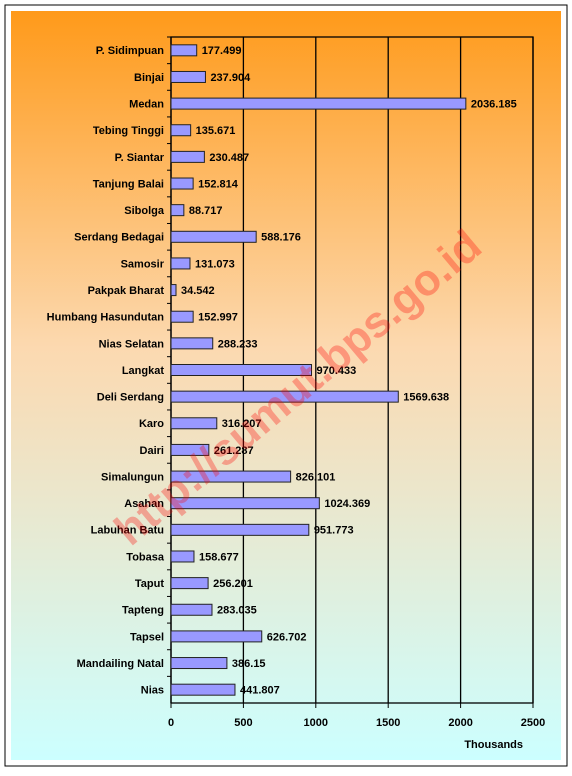  I want to click on y-tick-label: Tobasa, so click(145, 557).